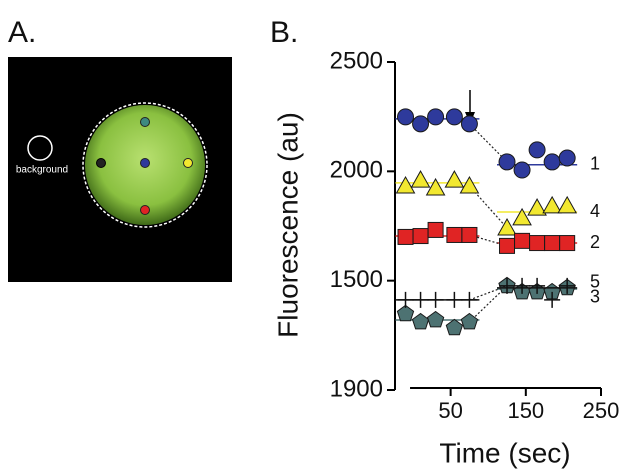 Image resolution: width=643 pixels, height=475 pixels. What do you see at coordinates (22, 32) in the screenshot?
I see `panel-label: A.` at bounding box center [22, 32].